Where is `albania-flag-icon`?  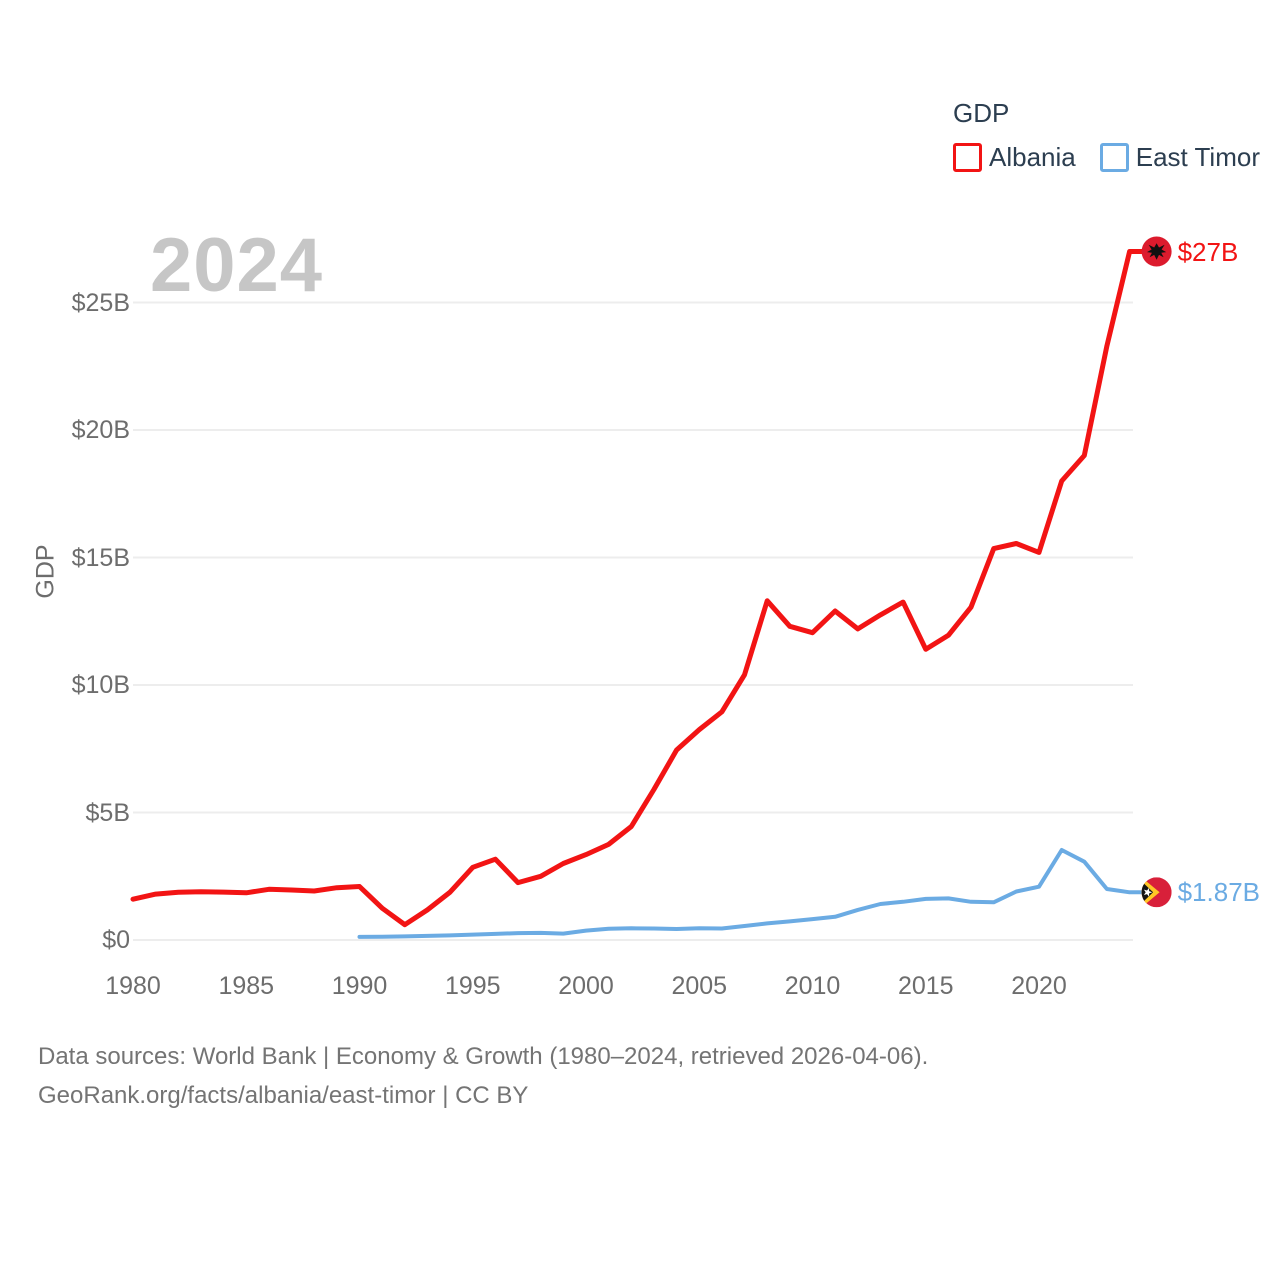 albania-flag-icon is located at coordinates (1156, 251).